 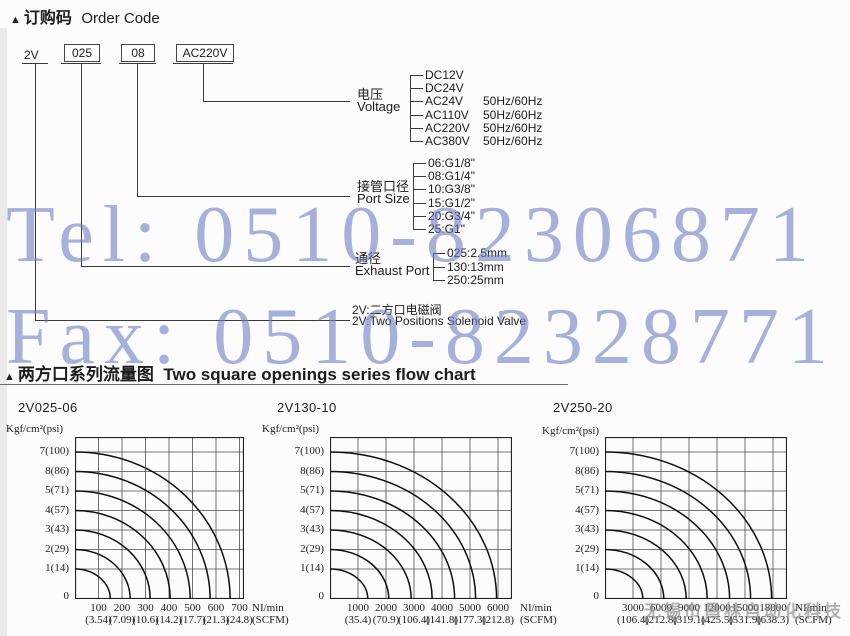 I want to click on group-option: 25:G1", so click(x=446, y=229).